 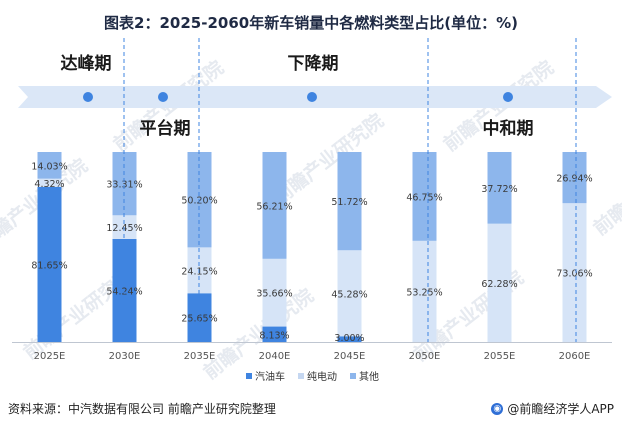 I want to click on data-label: 26.94%, so click(x=574, y=179).